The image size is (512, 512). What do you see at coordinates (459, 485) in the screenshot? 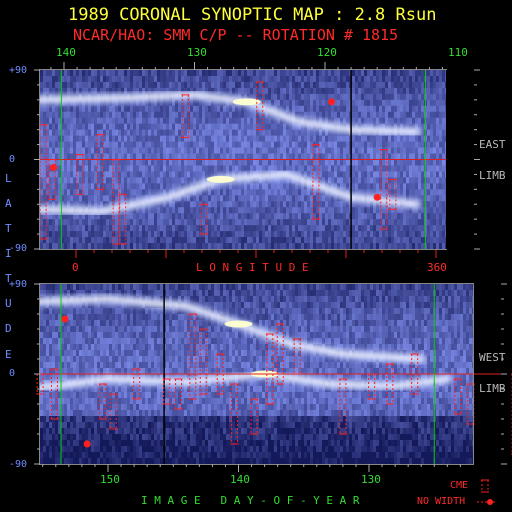
I see `legend-cme-label: CME` at bounding box center [459, 485].